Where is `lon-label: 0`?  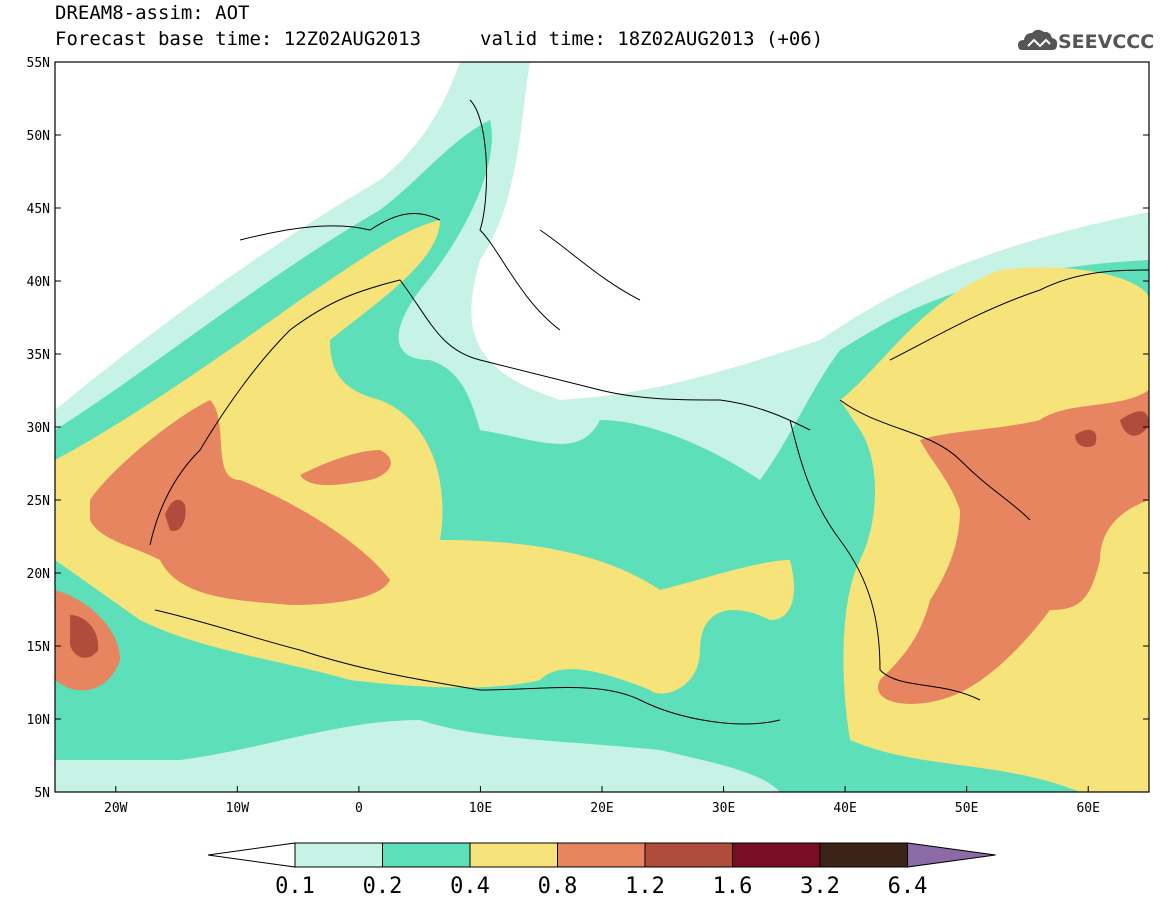 lon-label: 0 is located at coordinates (359, 808).